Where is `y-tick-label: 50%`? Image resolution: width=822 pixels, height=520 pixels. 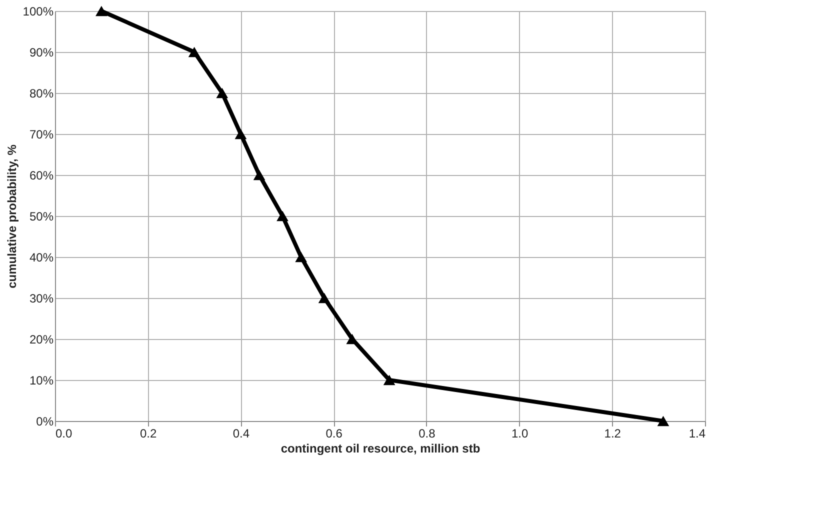 y-tick-label: 50% is located at coordinates (41, 217).